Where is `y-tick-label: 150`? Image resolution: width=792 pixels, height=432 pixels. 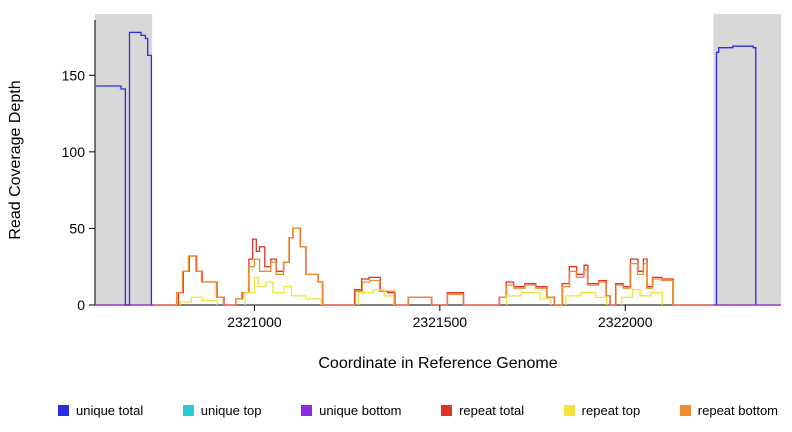 y-tick-label: 150 is located at coordinates (74, 75).